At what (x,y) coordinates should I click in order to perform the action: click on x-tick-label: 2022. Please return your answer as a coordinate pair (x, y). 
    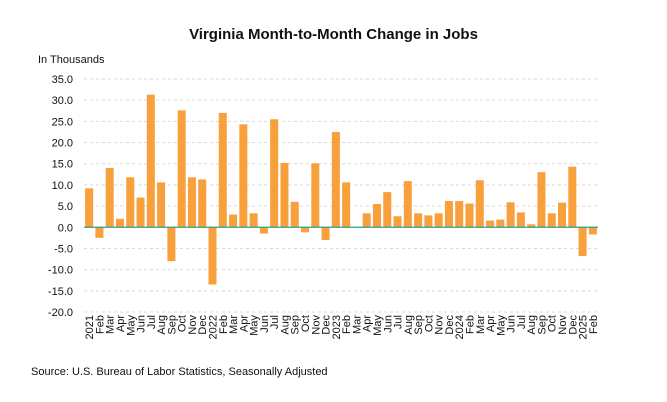
    Looking at the image, I should click on (214, 327).